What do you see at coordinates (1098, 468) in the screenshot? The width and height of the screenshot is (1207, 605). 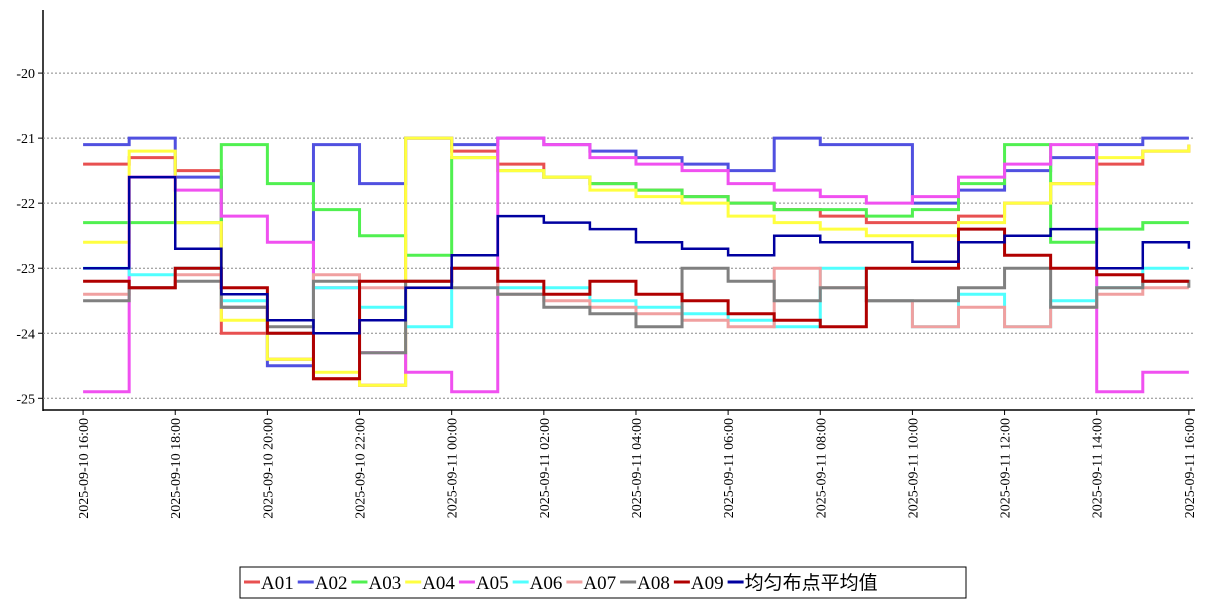 I see `x-tick-label: 2025-09-11 14:00` at bounding box center [1098, 468].